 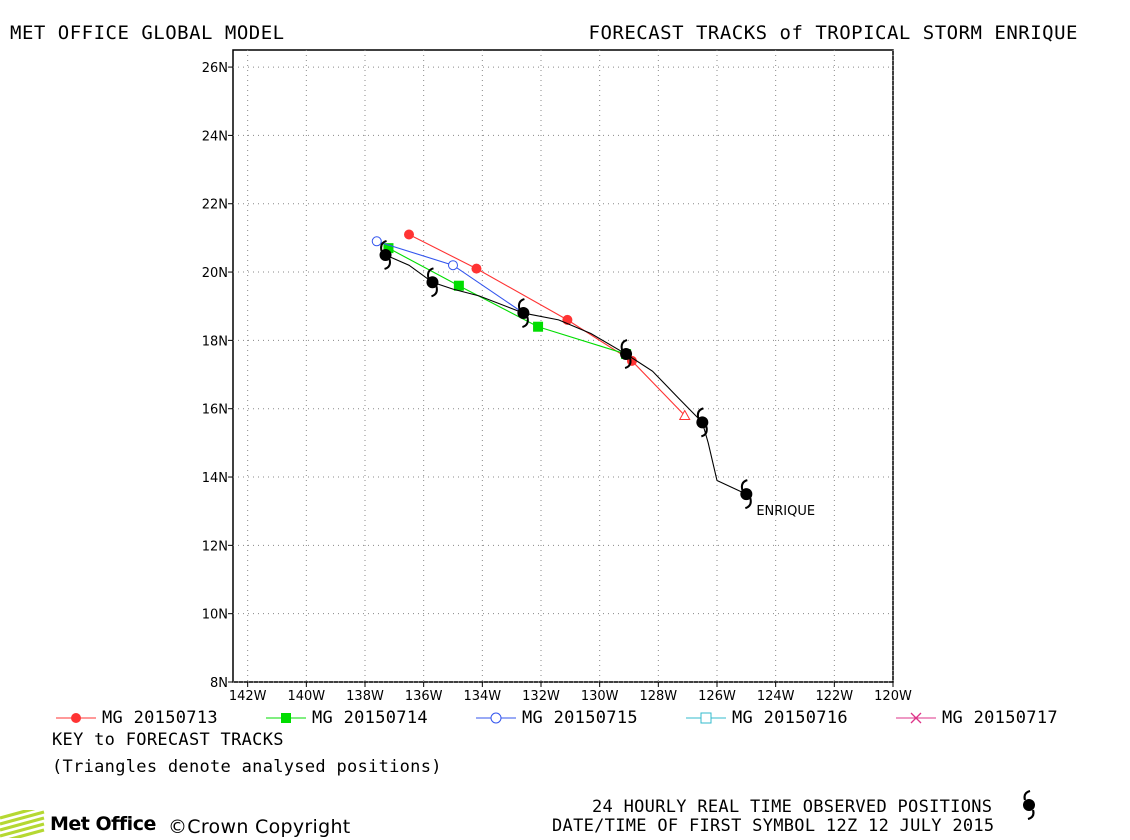 What do you see at coordinates (580, 718) in the screenshot?
I see `legend-label: MG 20150715` at bounding box center [580, 718].